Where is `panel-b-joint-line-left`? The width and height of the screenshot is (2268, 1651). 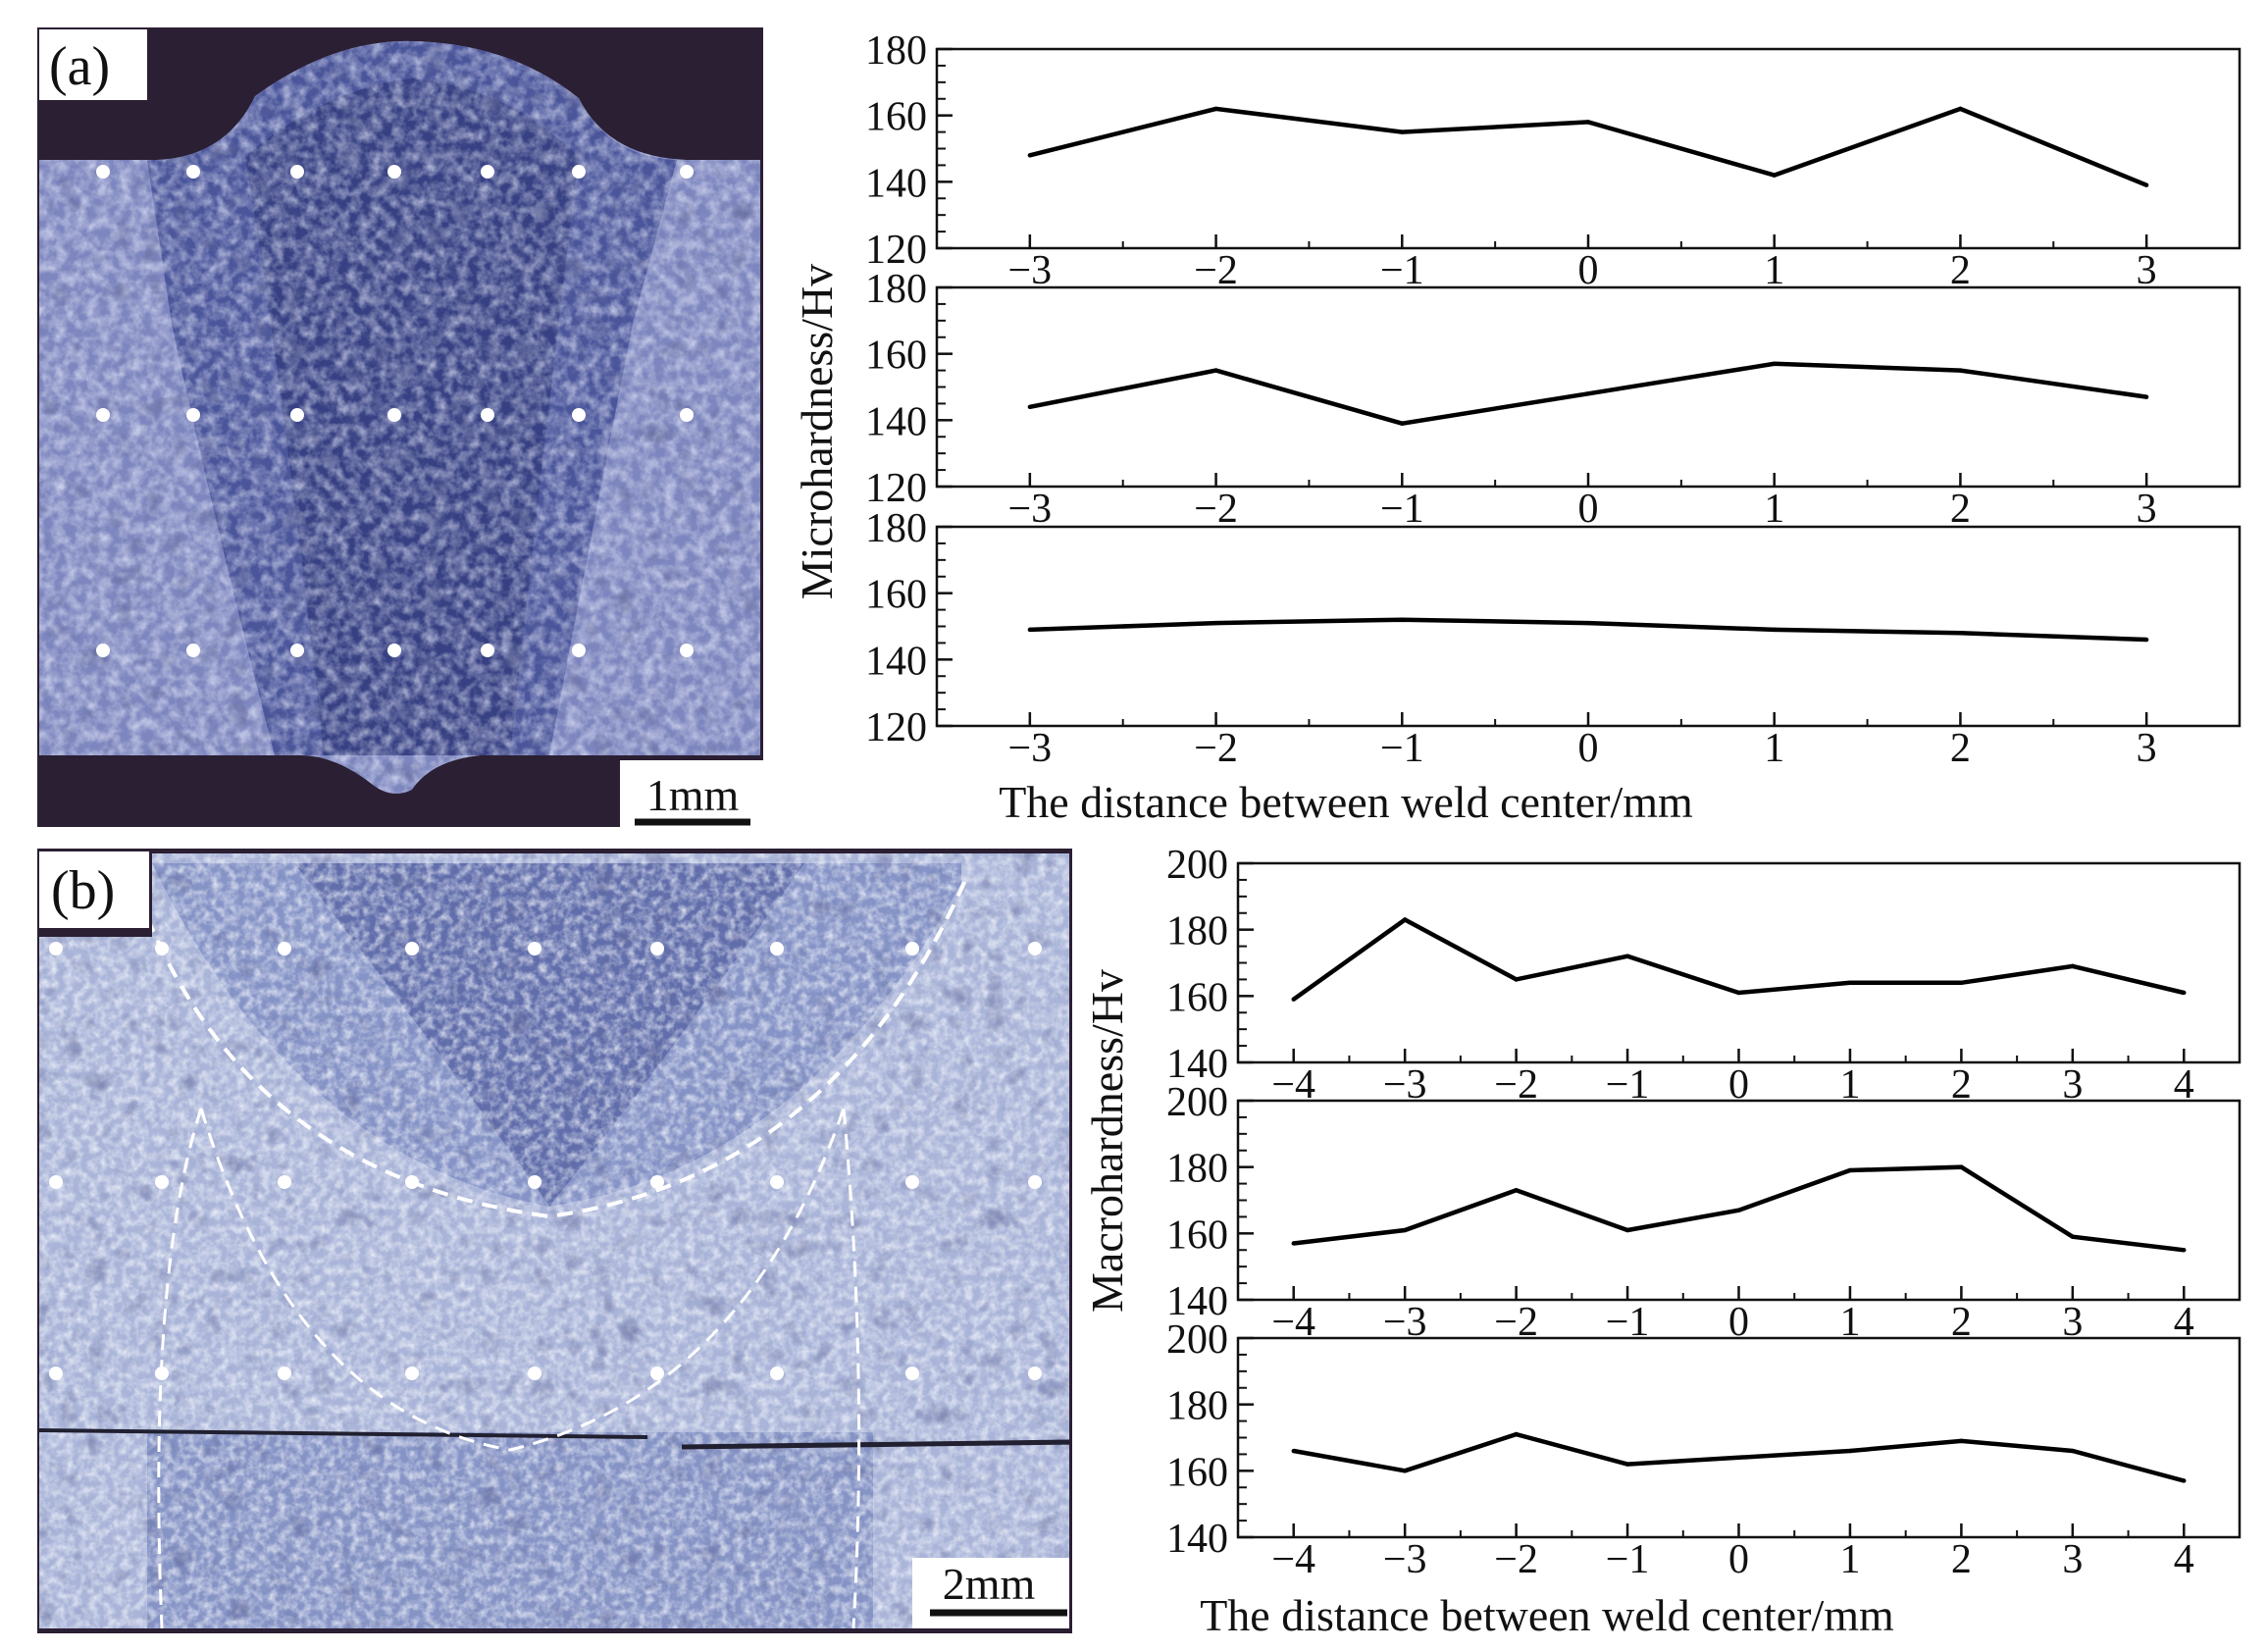
panel-b-joint-line-left is located at coordinates (343, 1433).